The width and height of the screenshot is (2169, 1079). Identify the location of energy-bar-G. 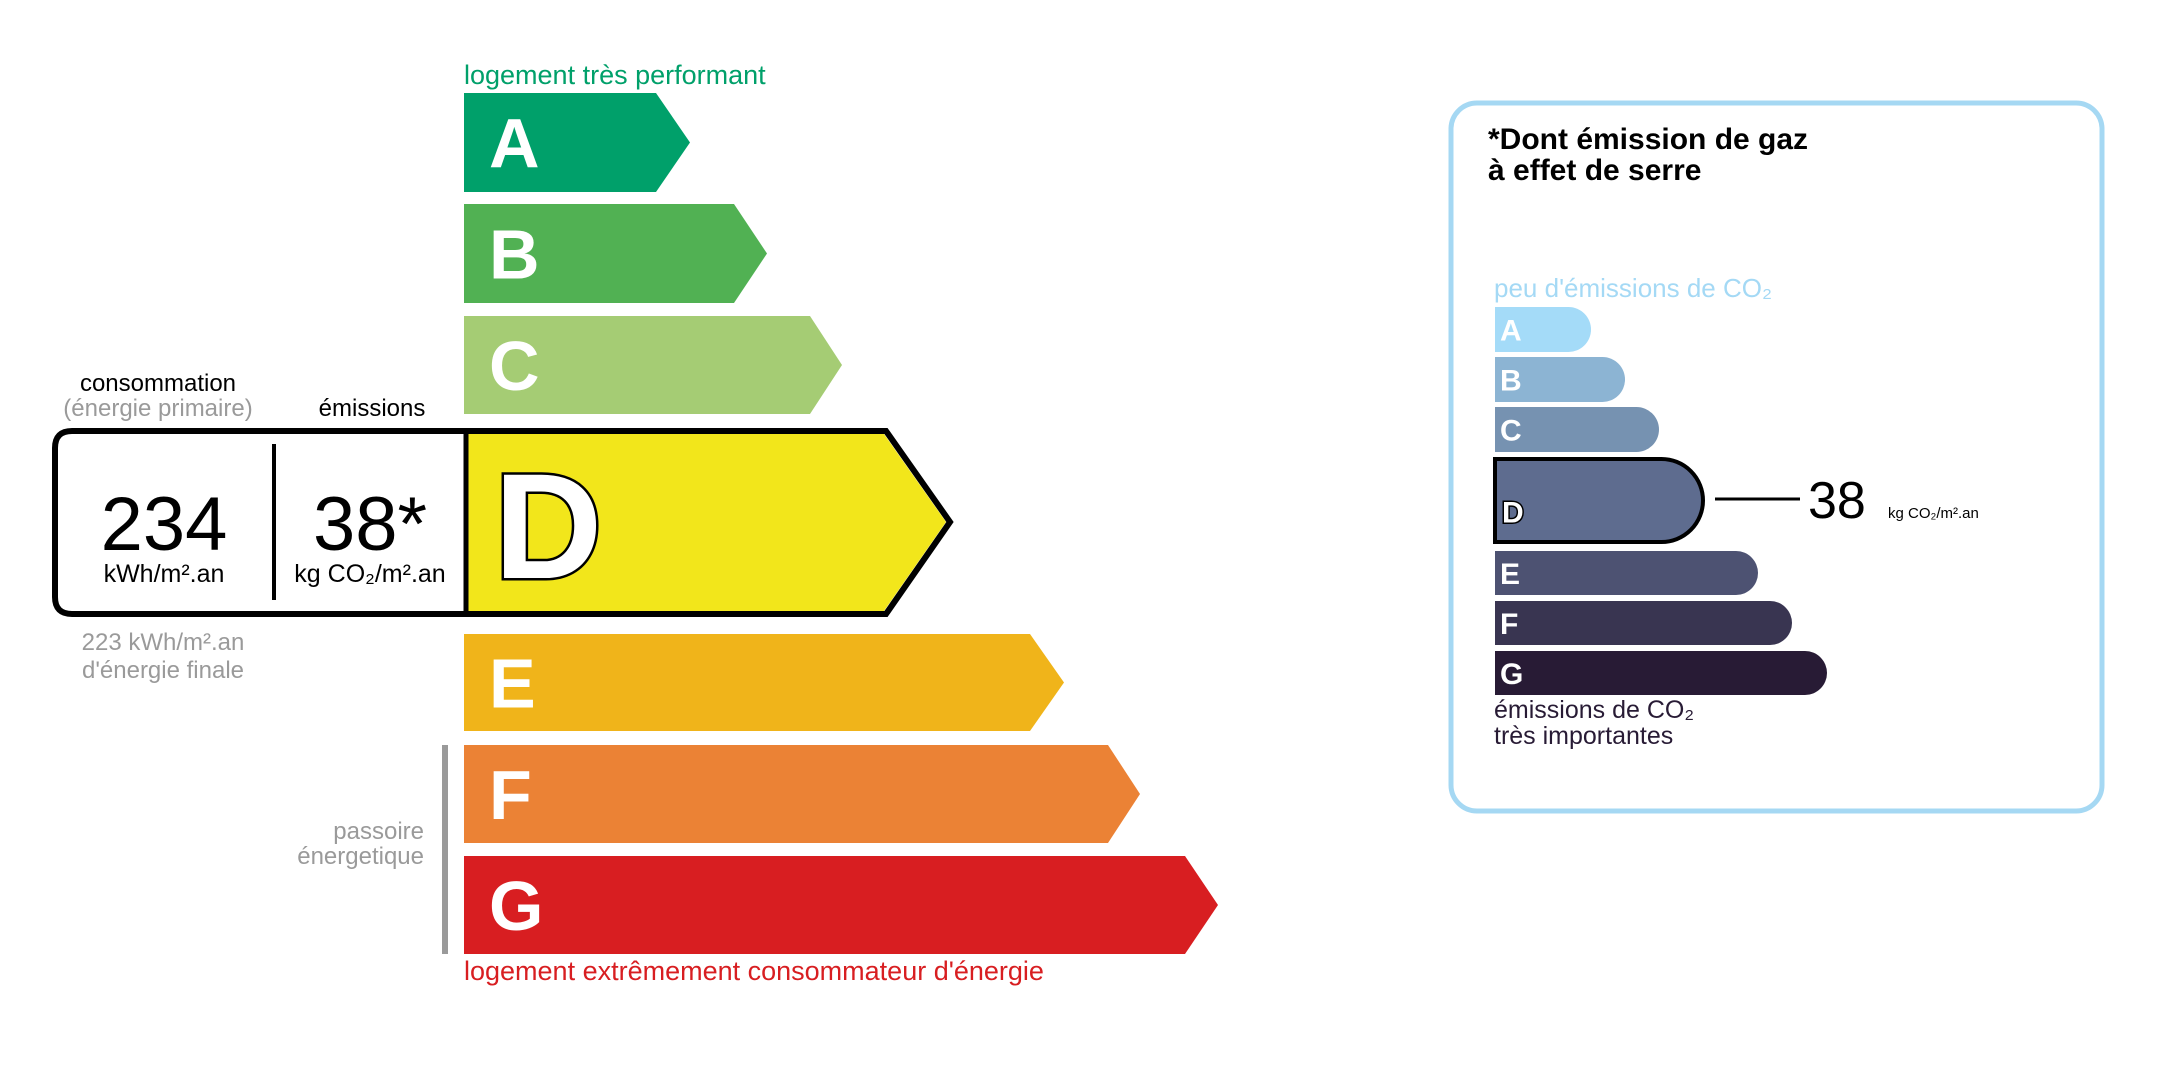
(841, 905).